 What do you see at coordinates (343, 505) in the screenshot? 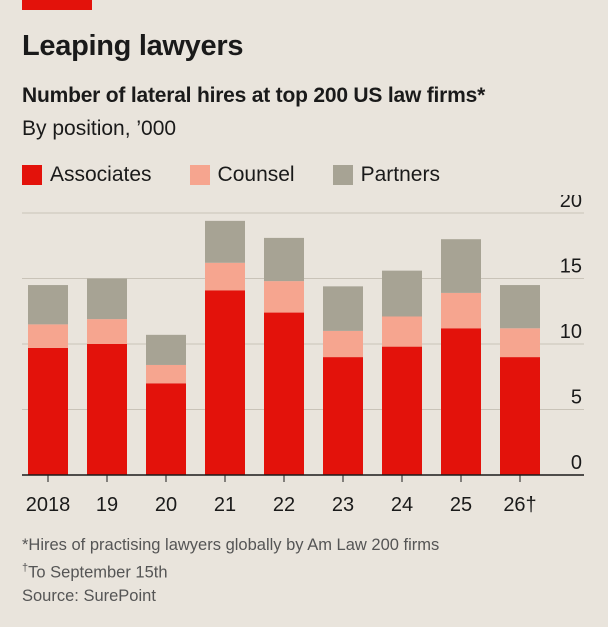
I see `x-tick-label: 23` at bounding box center [343, 505].